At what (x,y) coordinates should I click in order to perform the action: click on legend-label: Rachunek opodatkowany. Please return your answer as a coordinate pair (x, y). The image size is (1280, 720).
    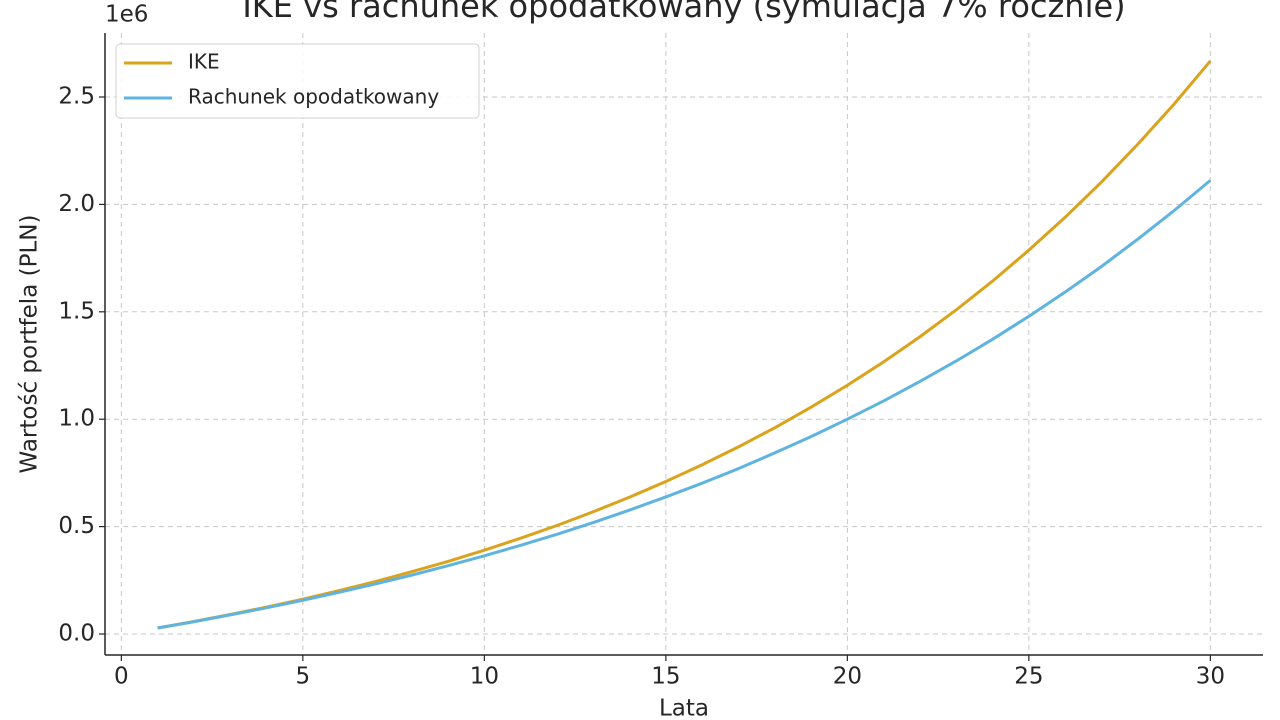
    Looking at the image, I should click on (313, 97).